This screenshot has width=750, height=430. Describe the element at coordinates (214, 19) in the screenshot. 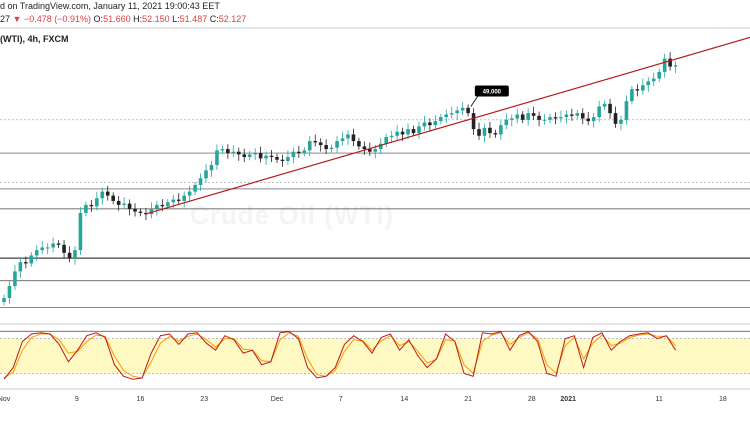

I see `close-label: C:` at that location.